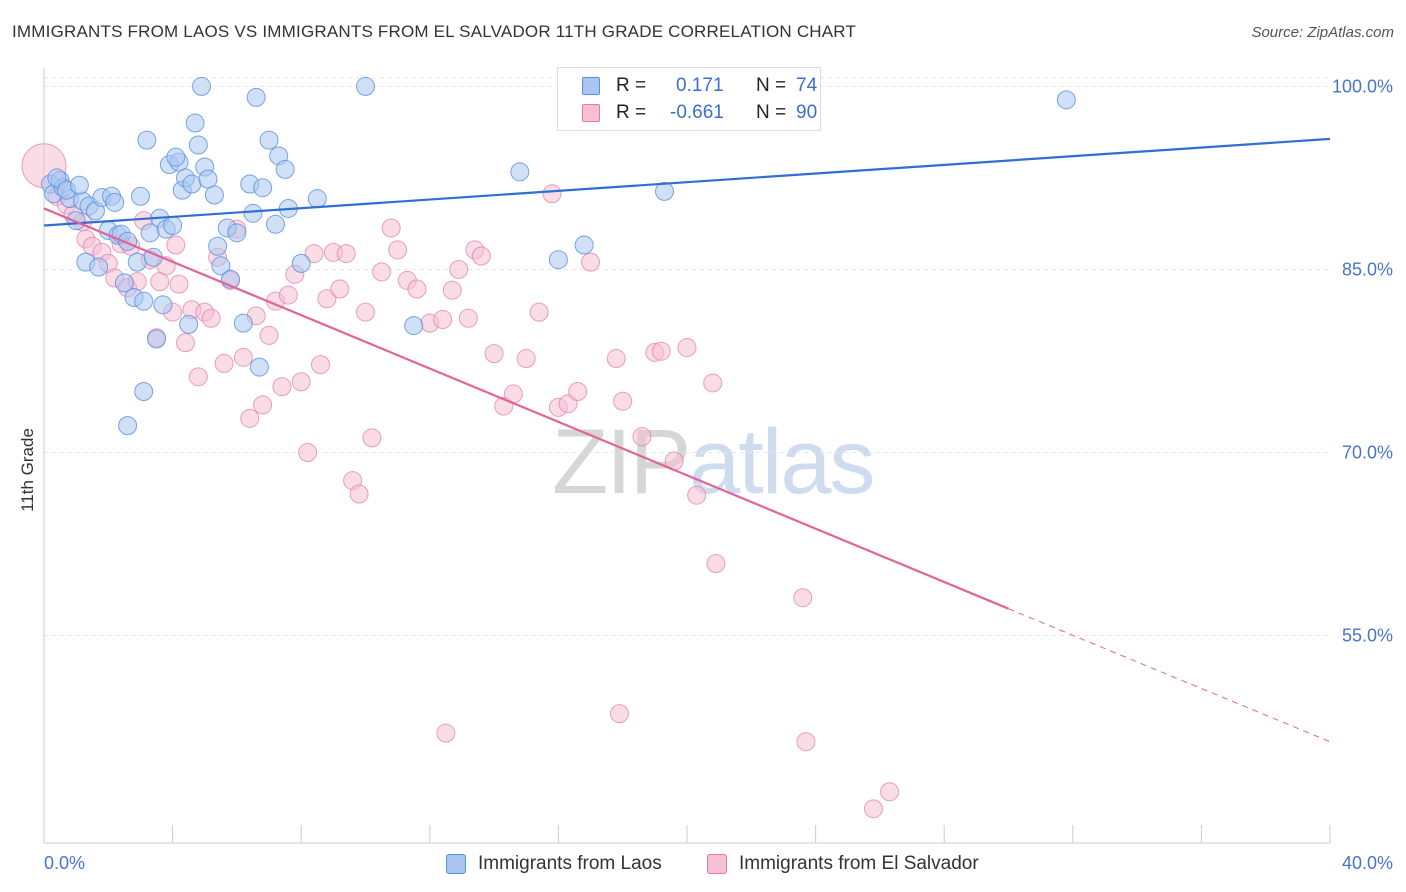 This screenshot has width=1406, height=892. I want to click on legend-label-laos: Immigrants from Laos, so click(570, 863).